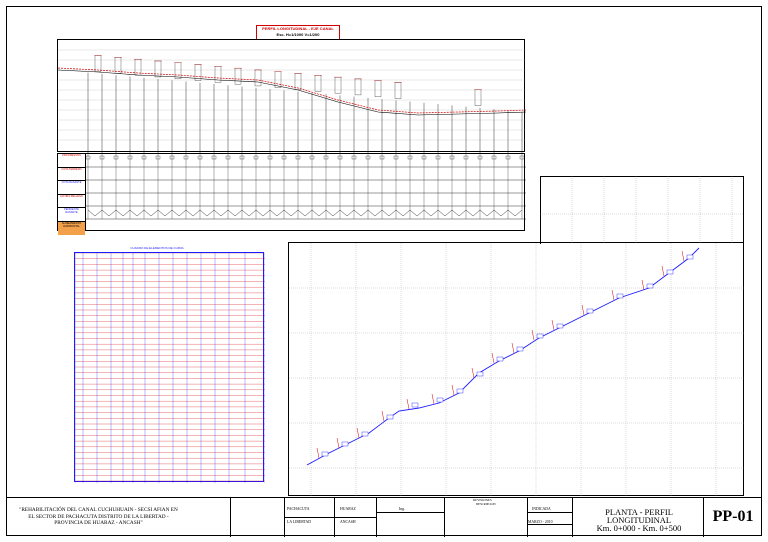 The image size is (768, 542). Describe the element at coordinates (291, 96) in the screenshot. I see `profile-drawing` at that location.